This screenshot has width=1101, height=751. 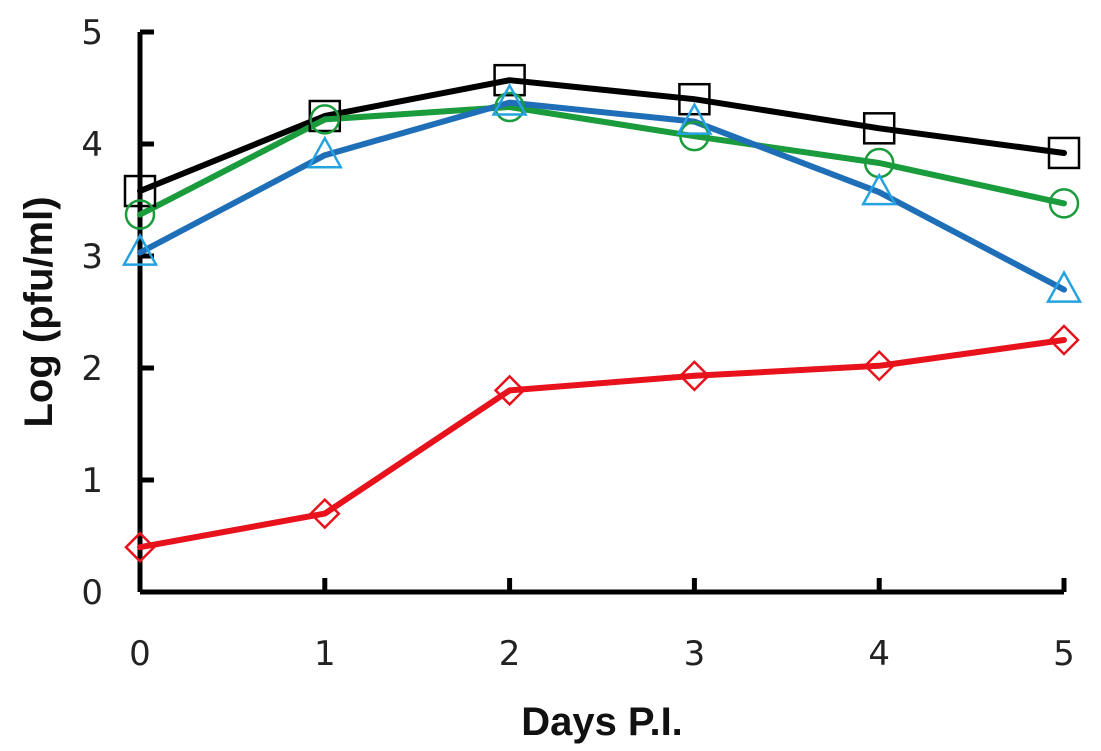 I want to click on series-1-line, so click(x=602, y=161).